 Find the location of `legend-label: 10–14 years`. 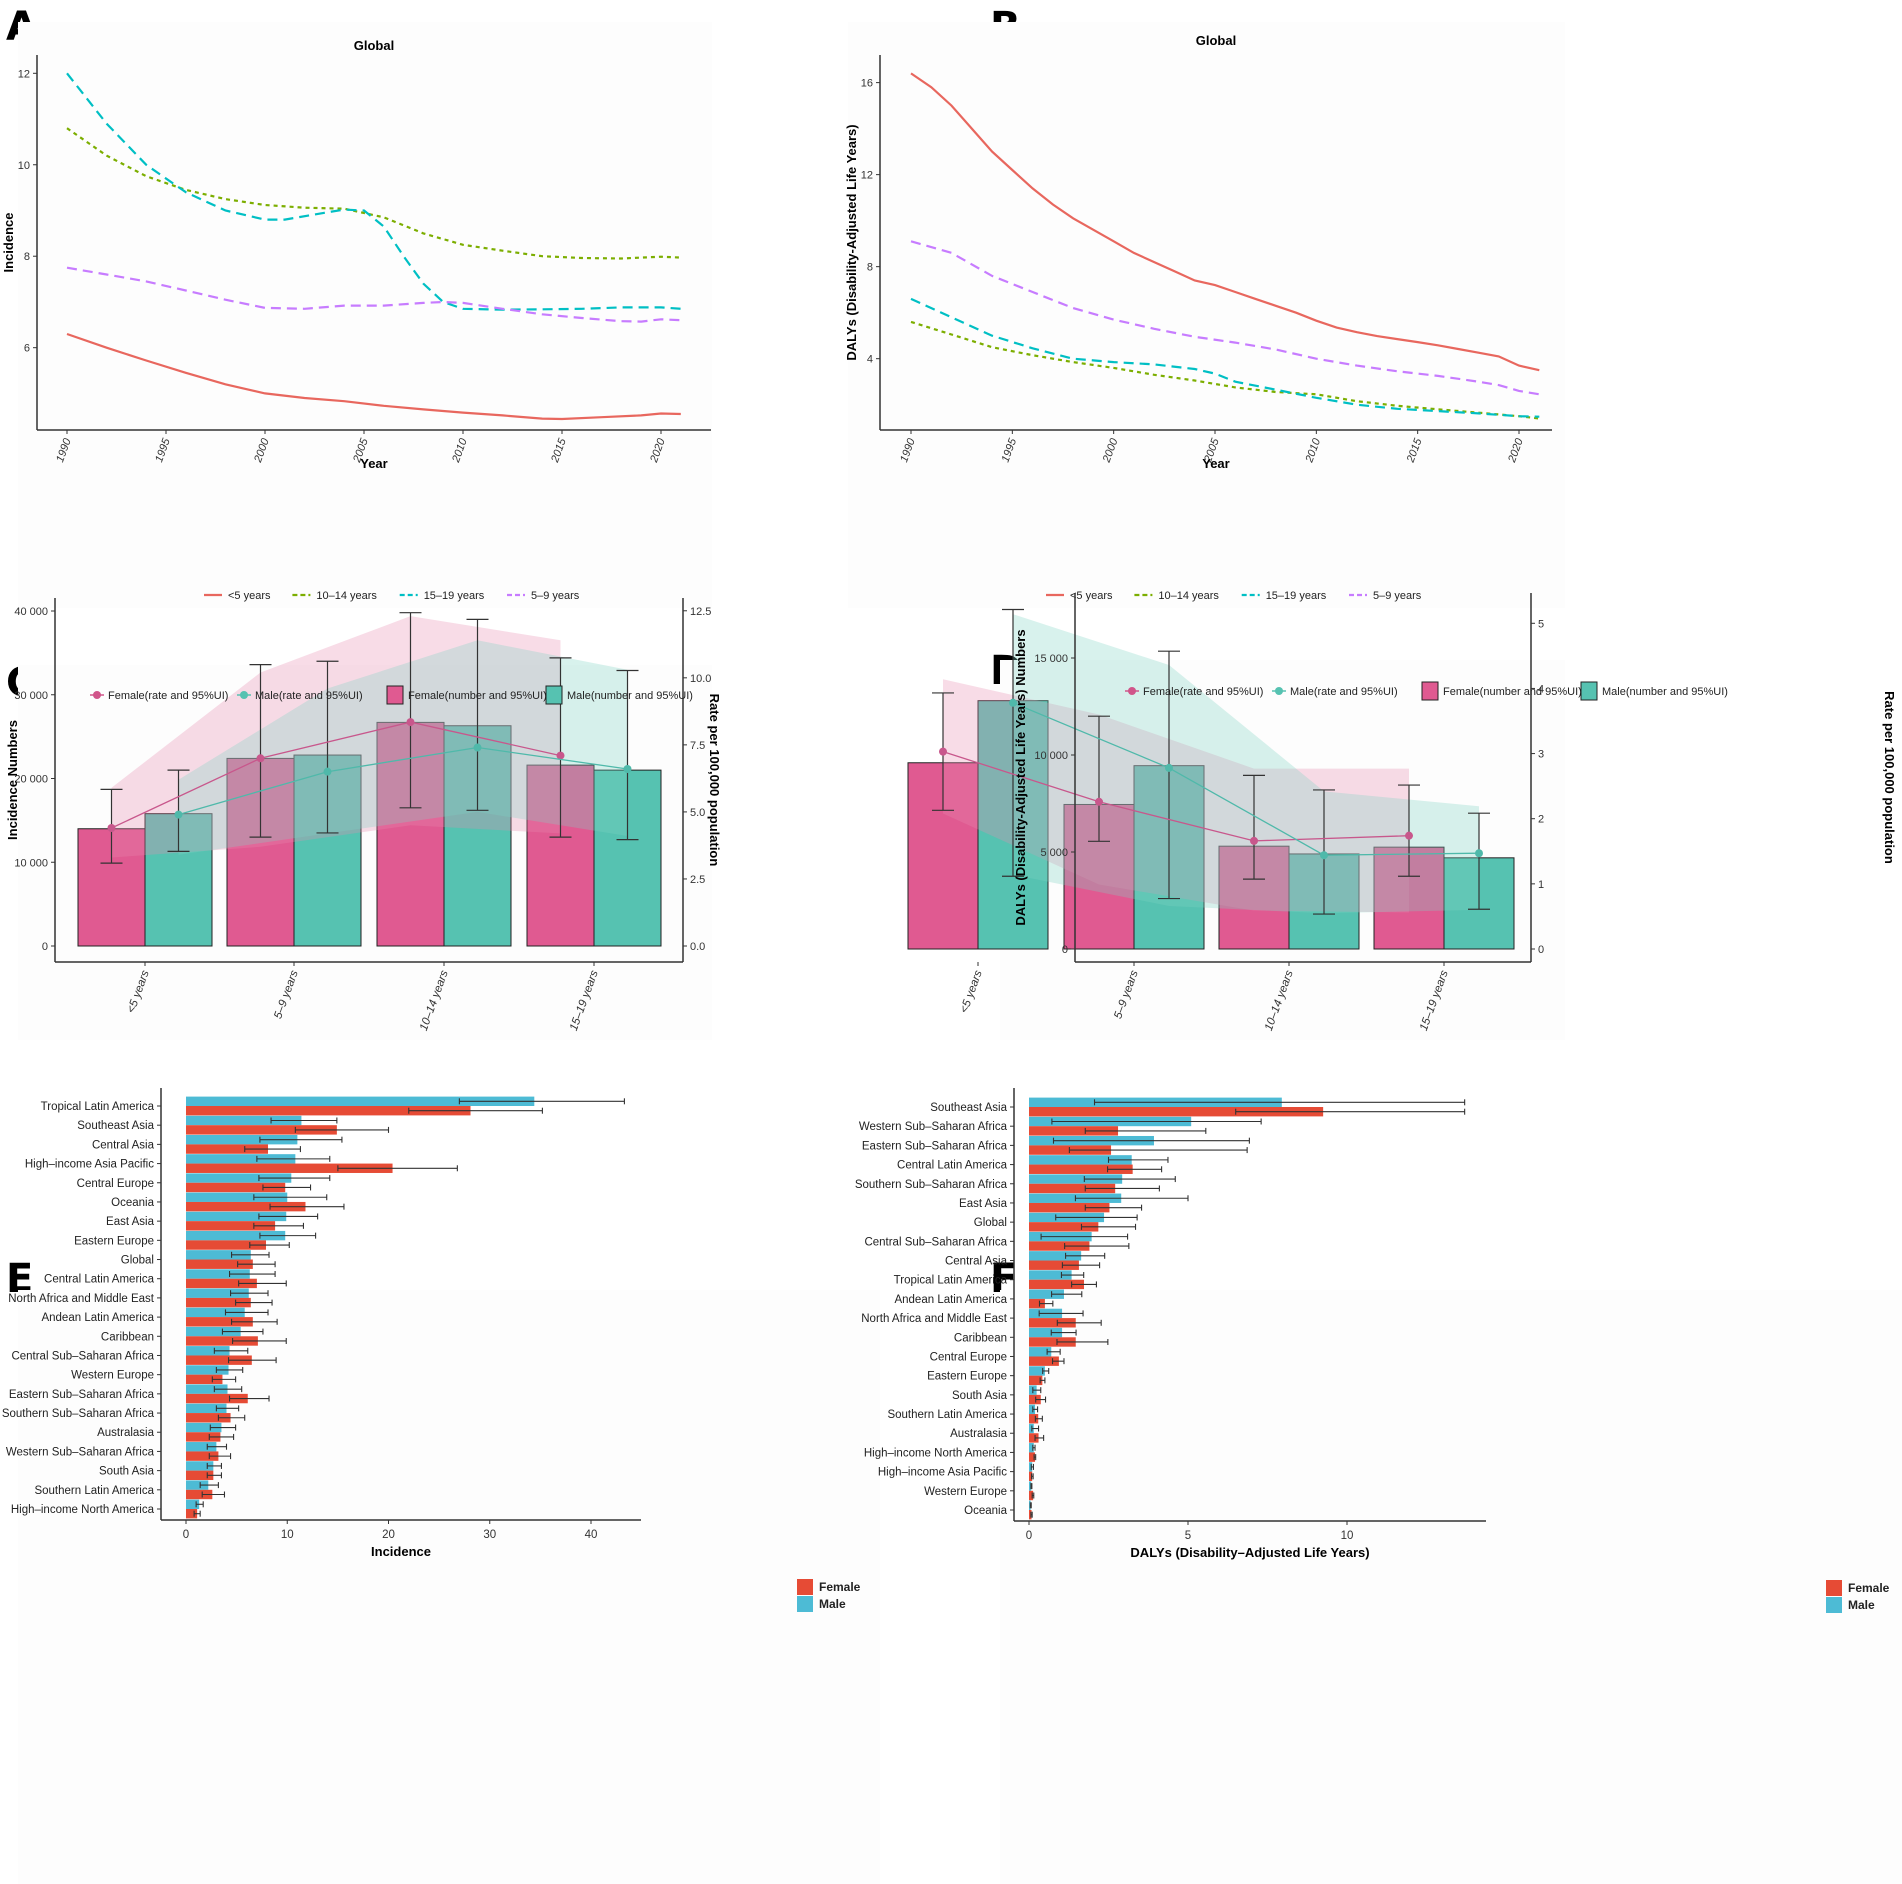

legend-label: 10–14 years is located at coordinates (1188, 596).